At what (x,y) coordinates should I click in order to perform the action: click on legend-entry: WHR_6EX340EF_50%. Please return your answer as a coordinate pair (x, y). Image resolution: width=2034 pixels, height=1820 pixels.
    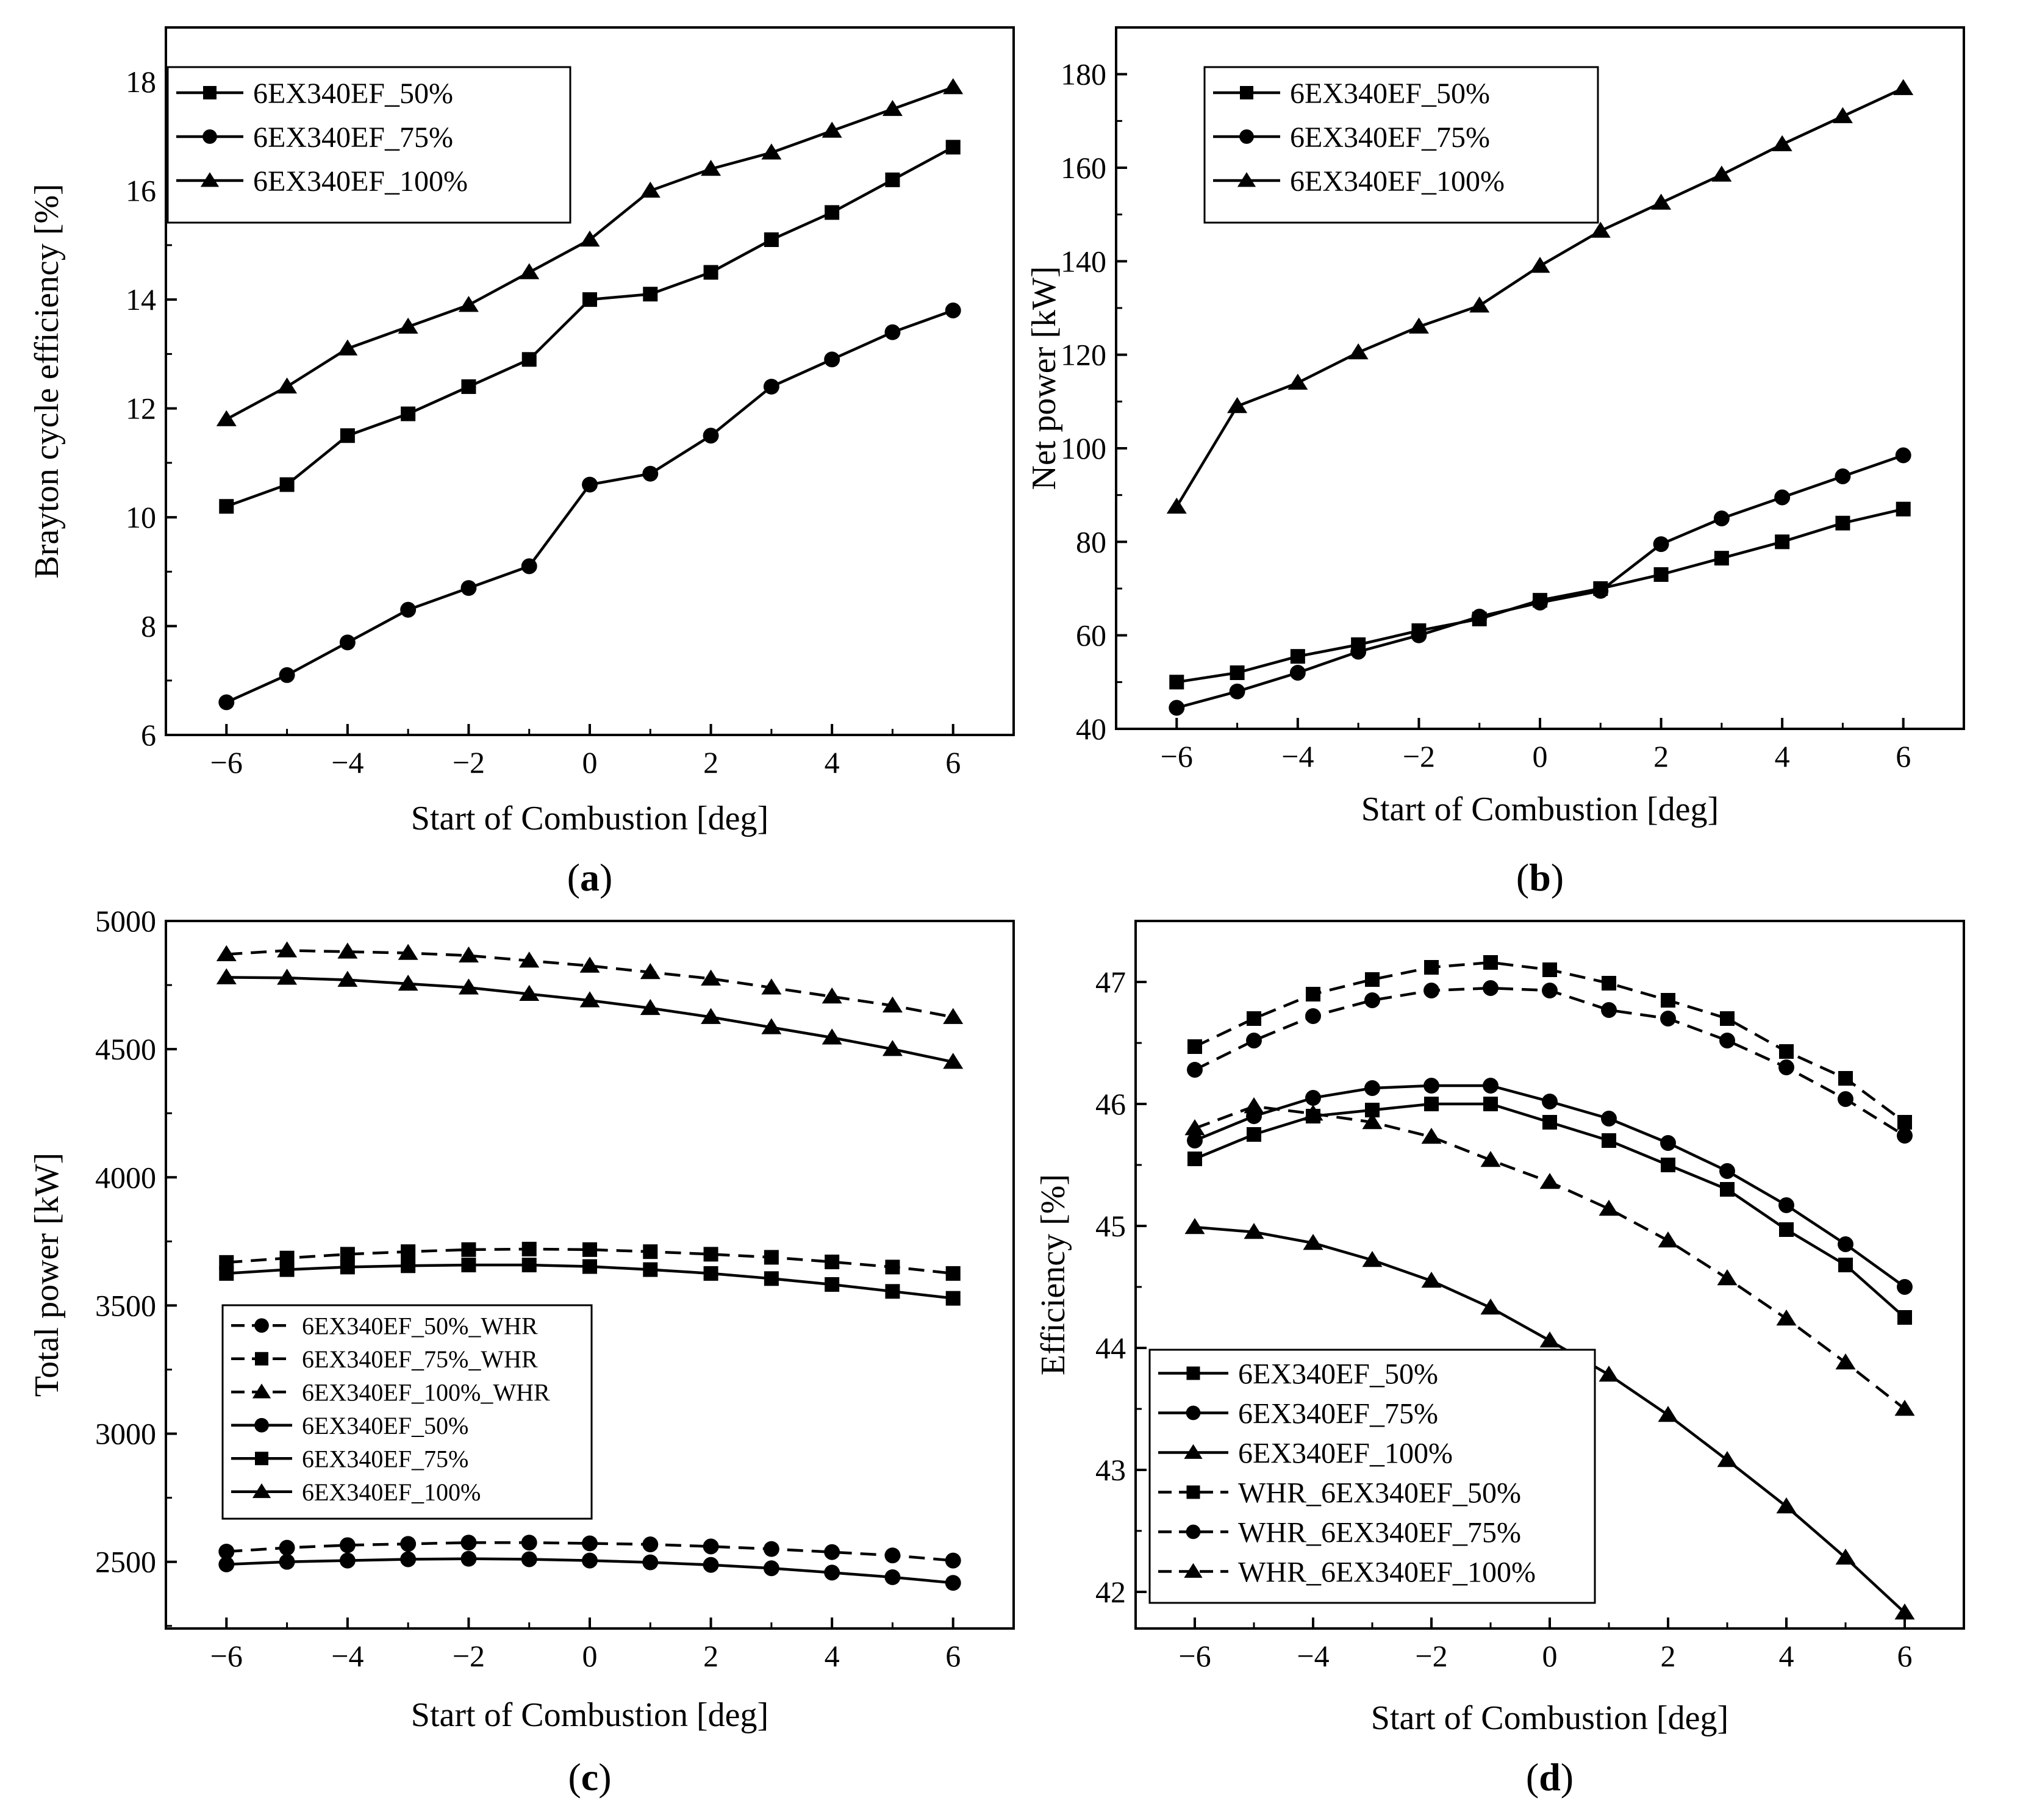
    Looking at the image, I should click on (1379, 1493).